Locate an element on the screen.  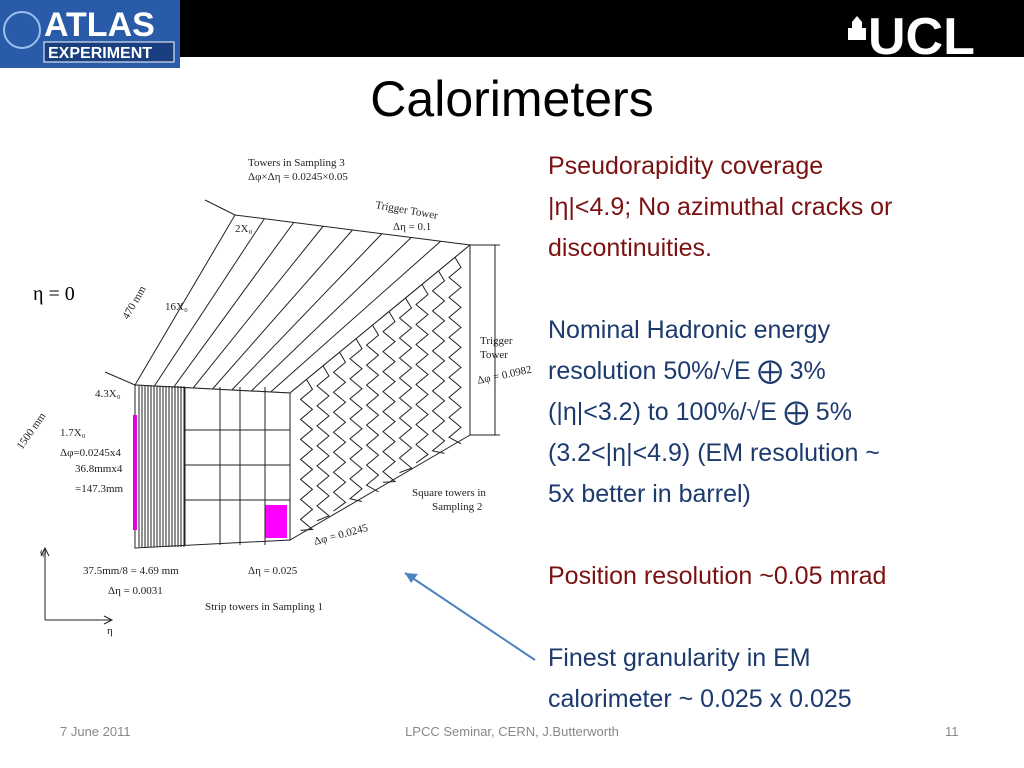
text-line: Pseudorapidity coverage is located at coordinates (686, 166).